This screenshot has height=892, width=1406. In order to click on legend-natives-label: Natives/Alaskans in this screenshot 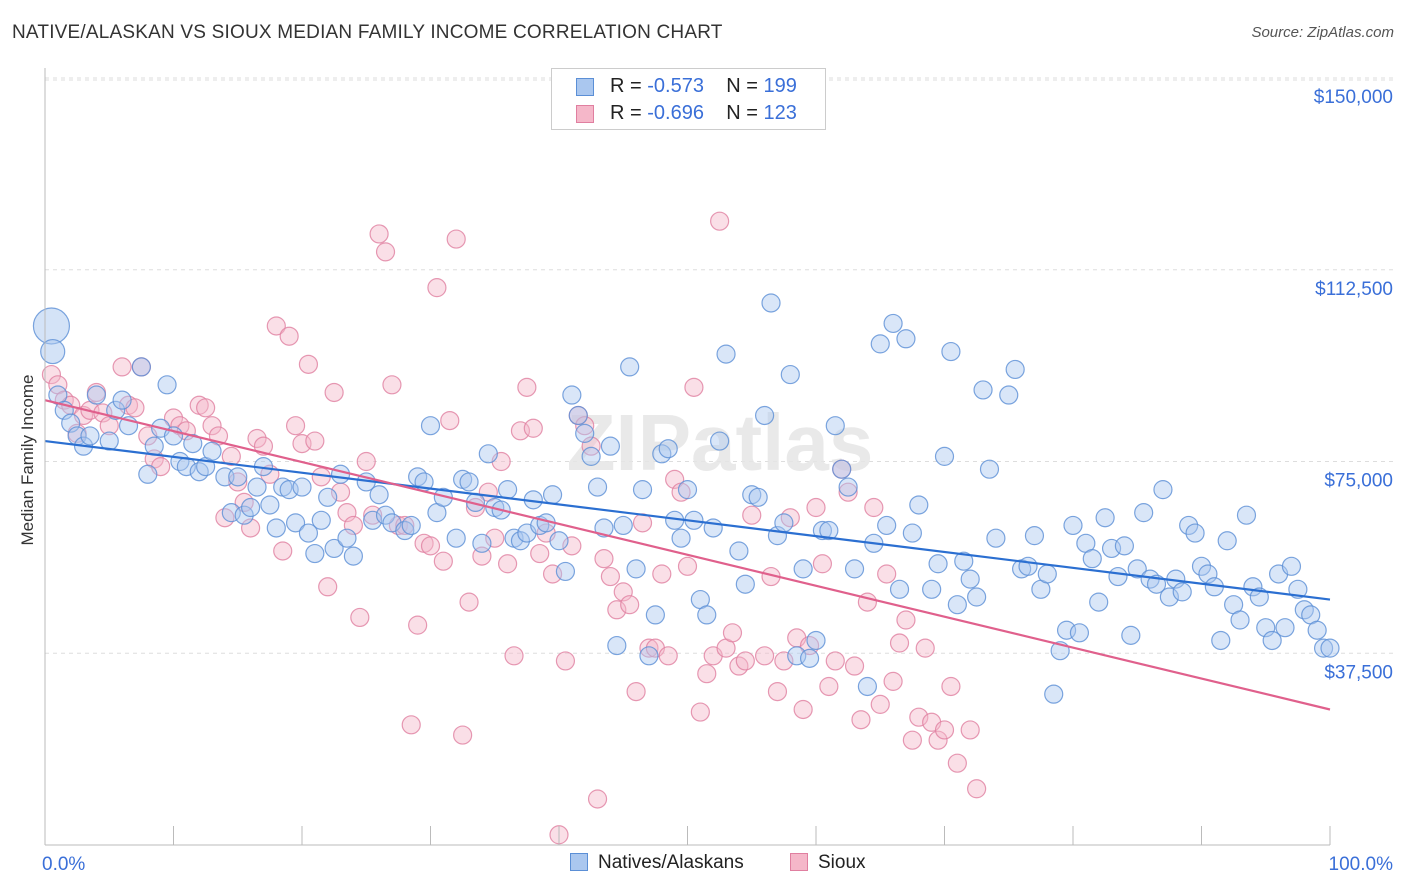, I will do `click(671, 862)`.